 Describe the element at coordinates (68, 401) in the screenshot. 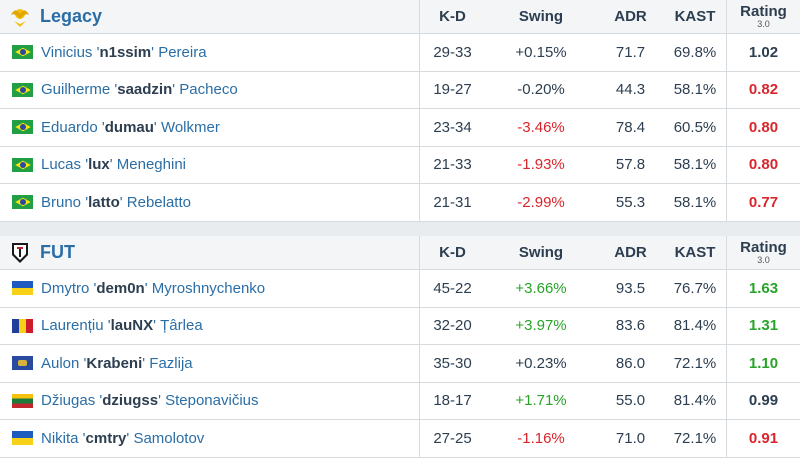

I see `player-first-name: Džiugas` at that location.